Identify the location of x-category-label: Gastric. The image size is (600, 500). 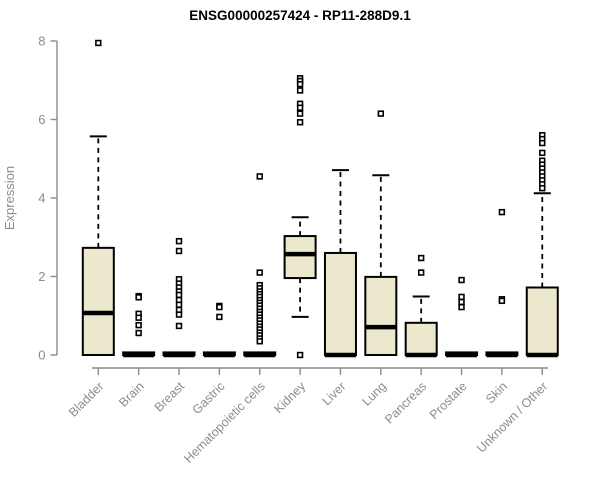
(209, 398).